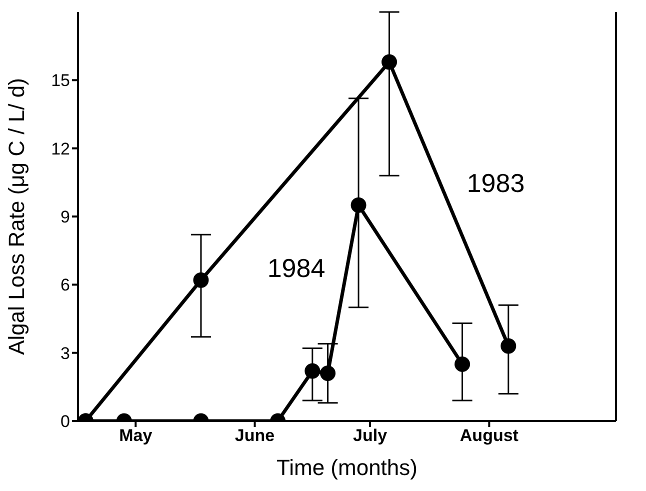  What do you see at coordinates (65, 217) in the screenshot?
I see `y-tick-label: 9` at bounding box center [65, 217].